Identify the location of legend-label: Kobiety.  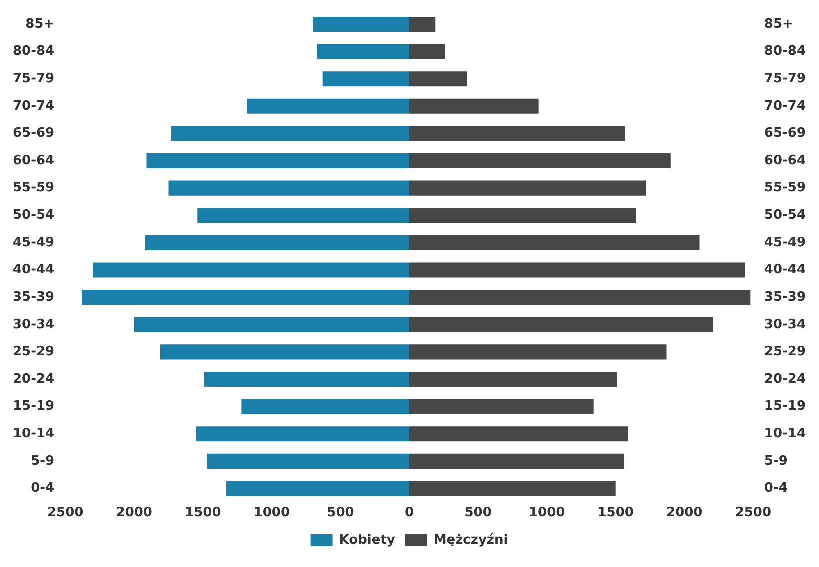
(367, 540).